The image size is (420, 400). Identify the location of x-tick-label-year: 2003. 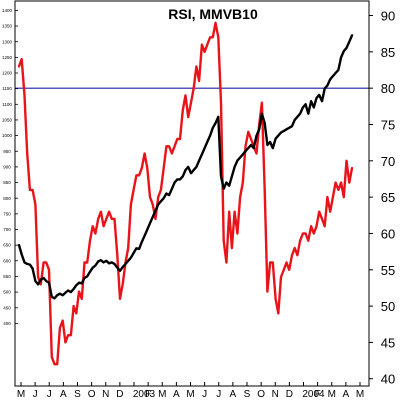
(144, 394).